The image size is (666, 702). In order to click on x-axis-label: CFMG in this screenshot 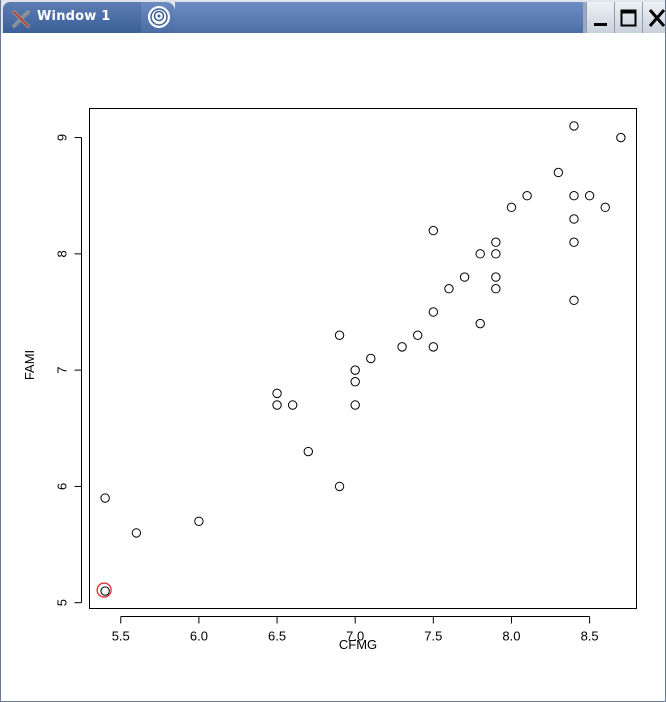, I will do `click(358, 644)`.